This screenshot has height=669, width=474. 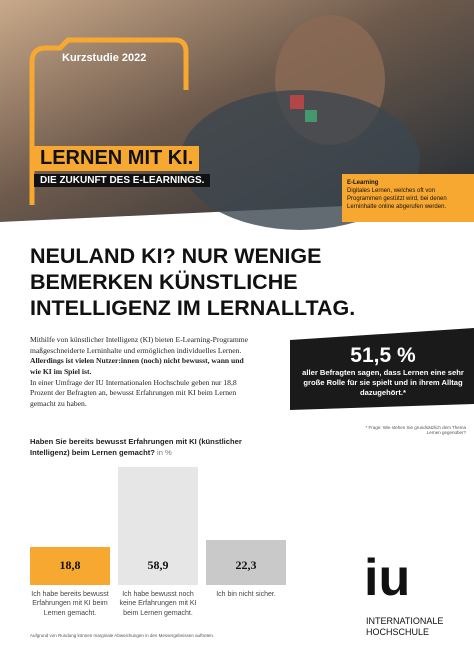 I want to click on logo-line: HOCHSCHULE, so click(x=398, y=632).